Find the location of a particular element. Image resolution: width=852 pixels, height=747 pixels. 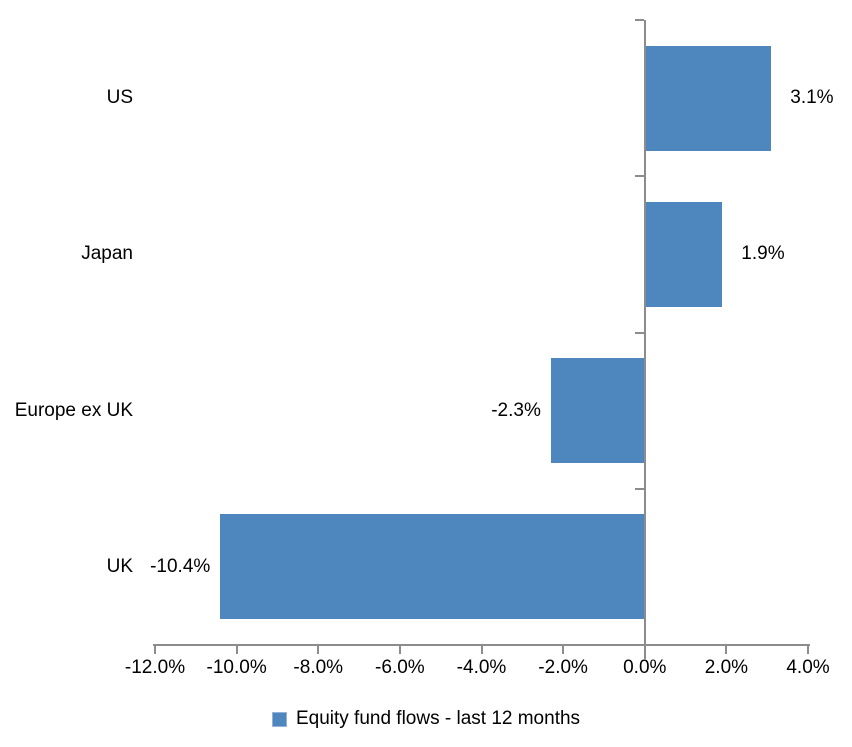

data-label-uk: -10.4% is located at coordinates (180, 566).